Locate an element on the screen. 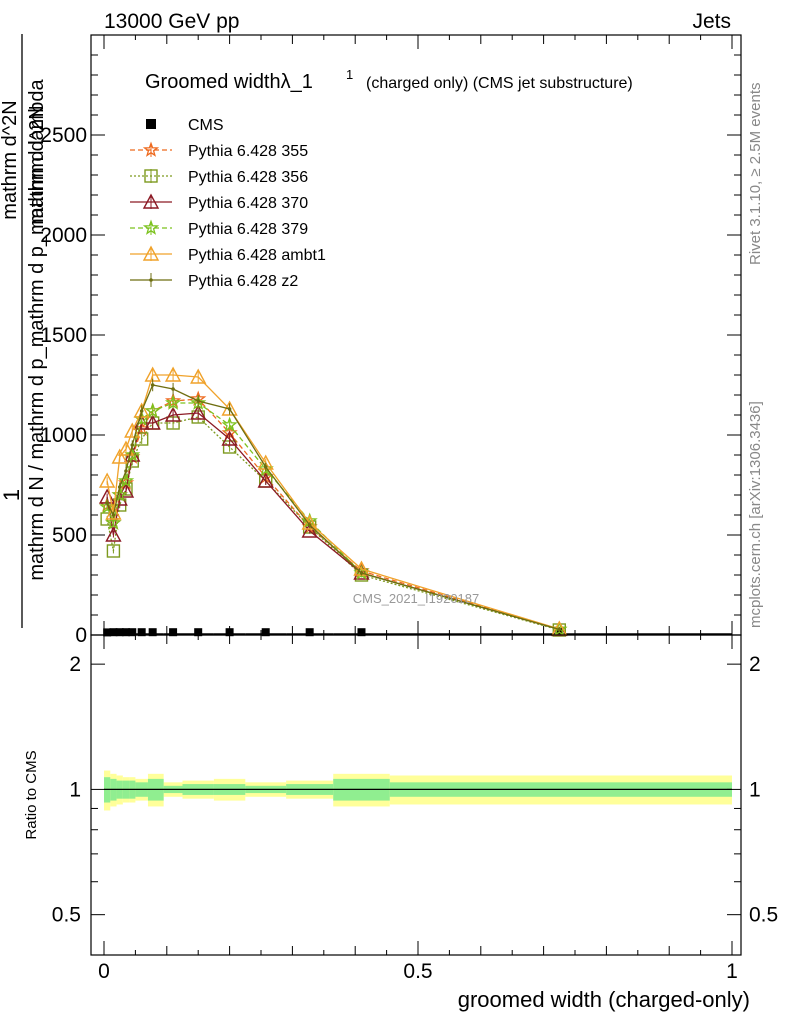 Image resolution: width=786 pixels, height=1024 pixels. legend-item: Pythia 6.428 379 is located at coordinates (219, 228).